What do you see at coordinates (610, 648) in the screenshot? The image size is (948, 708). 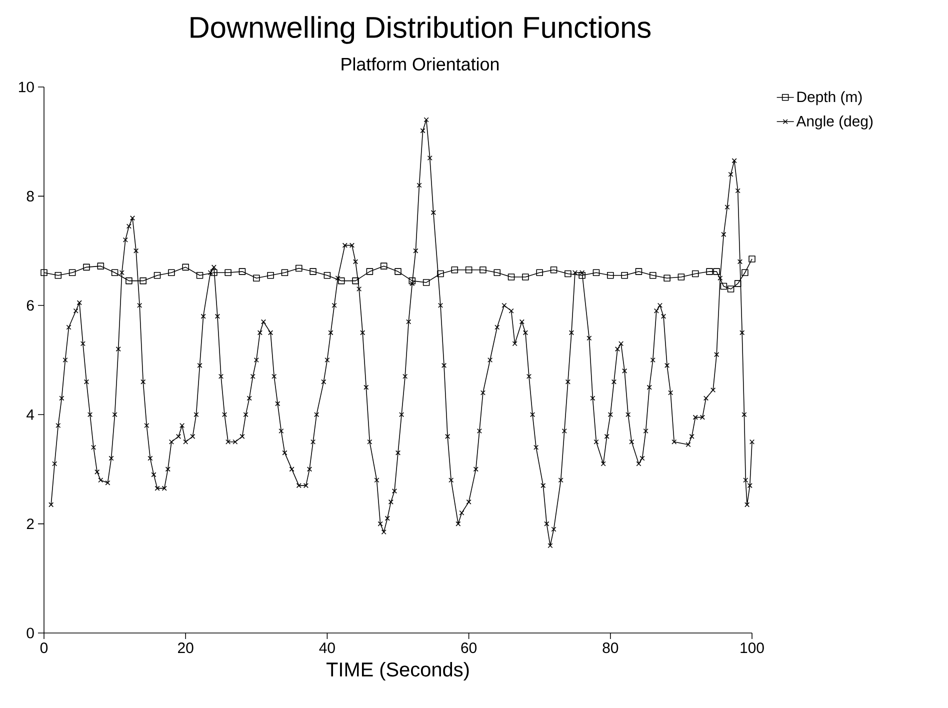 I see `x-tick-label: 80` at bounding box center [610, 648].